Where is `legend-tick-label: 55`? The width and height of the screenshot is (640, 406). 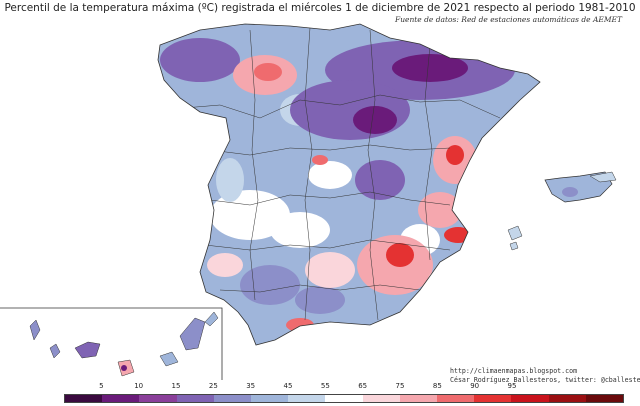
legend-tick-label: 55 is located at coordinates (325, 386).